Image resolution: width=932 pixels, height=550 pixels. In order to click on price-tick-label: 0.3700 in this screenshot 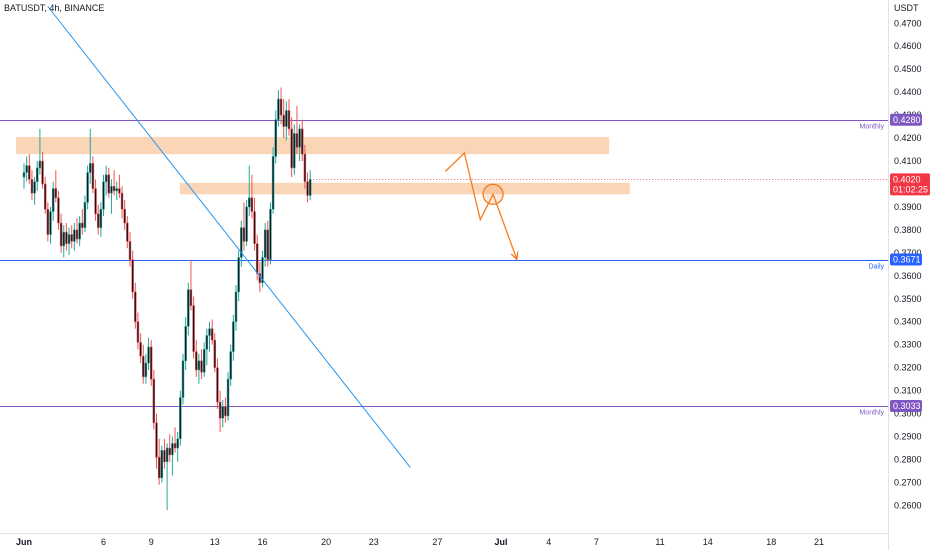, I will do `click(908, 253)`.